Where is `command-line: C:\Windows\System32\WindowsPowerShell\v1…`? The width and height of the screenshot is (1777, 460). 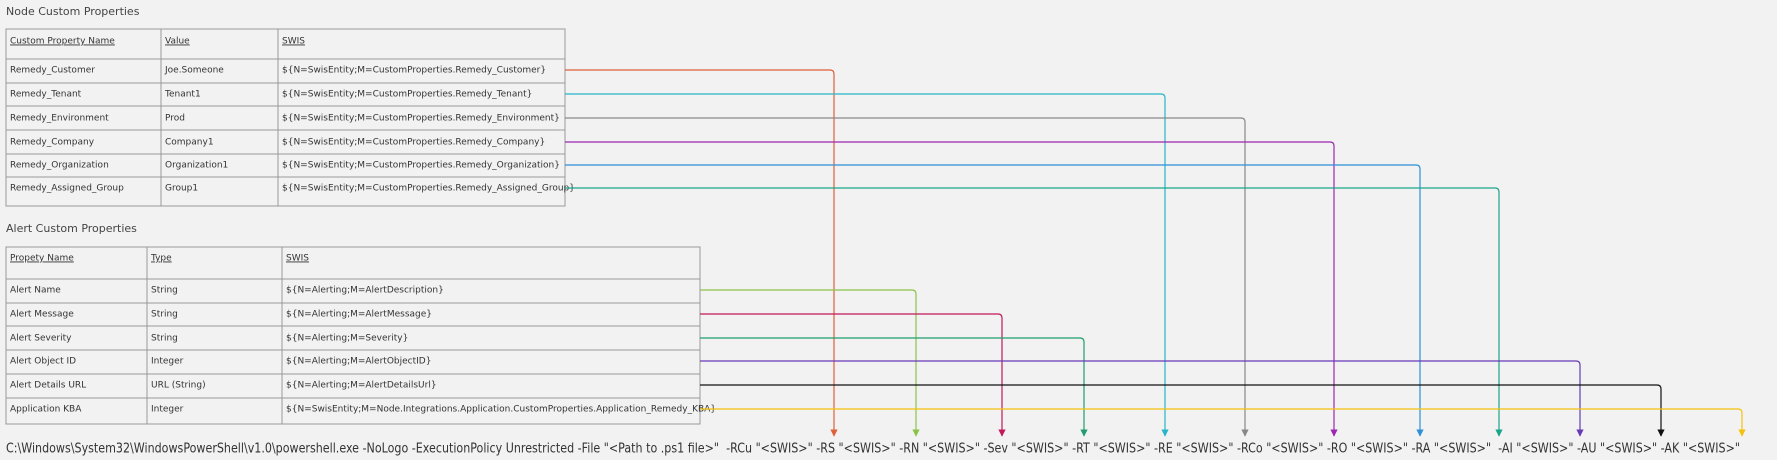 command-line: C:\Windows\System32\WindowsPowerShell\v1… is located at coordinates (873, 449).